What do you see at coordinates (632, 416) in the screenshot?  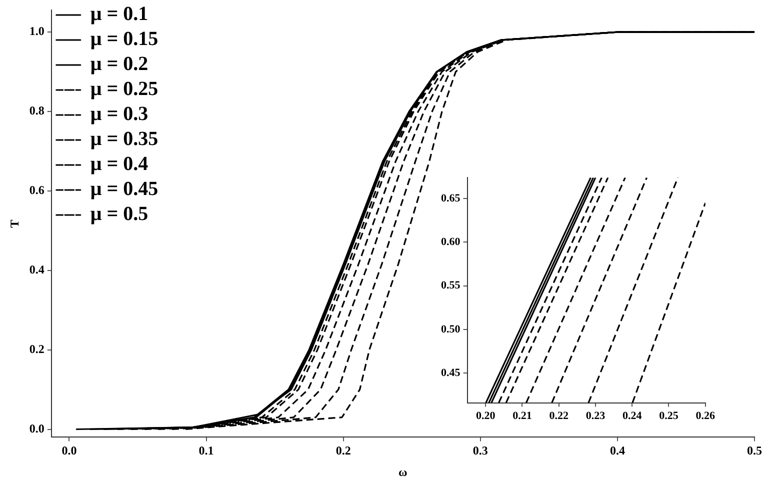 I see `x-tick-label: 0.24` at bounding box center [632, 416].